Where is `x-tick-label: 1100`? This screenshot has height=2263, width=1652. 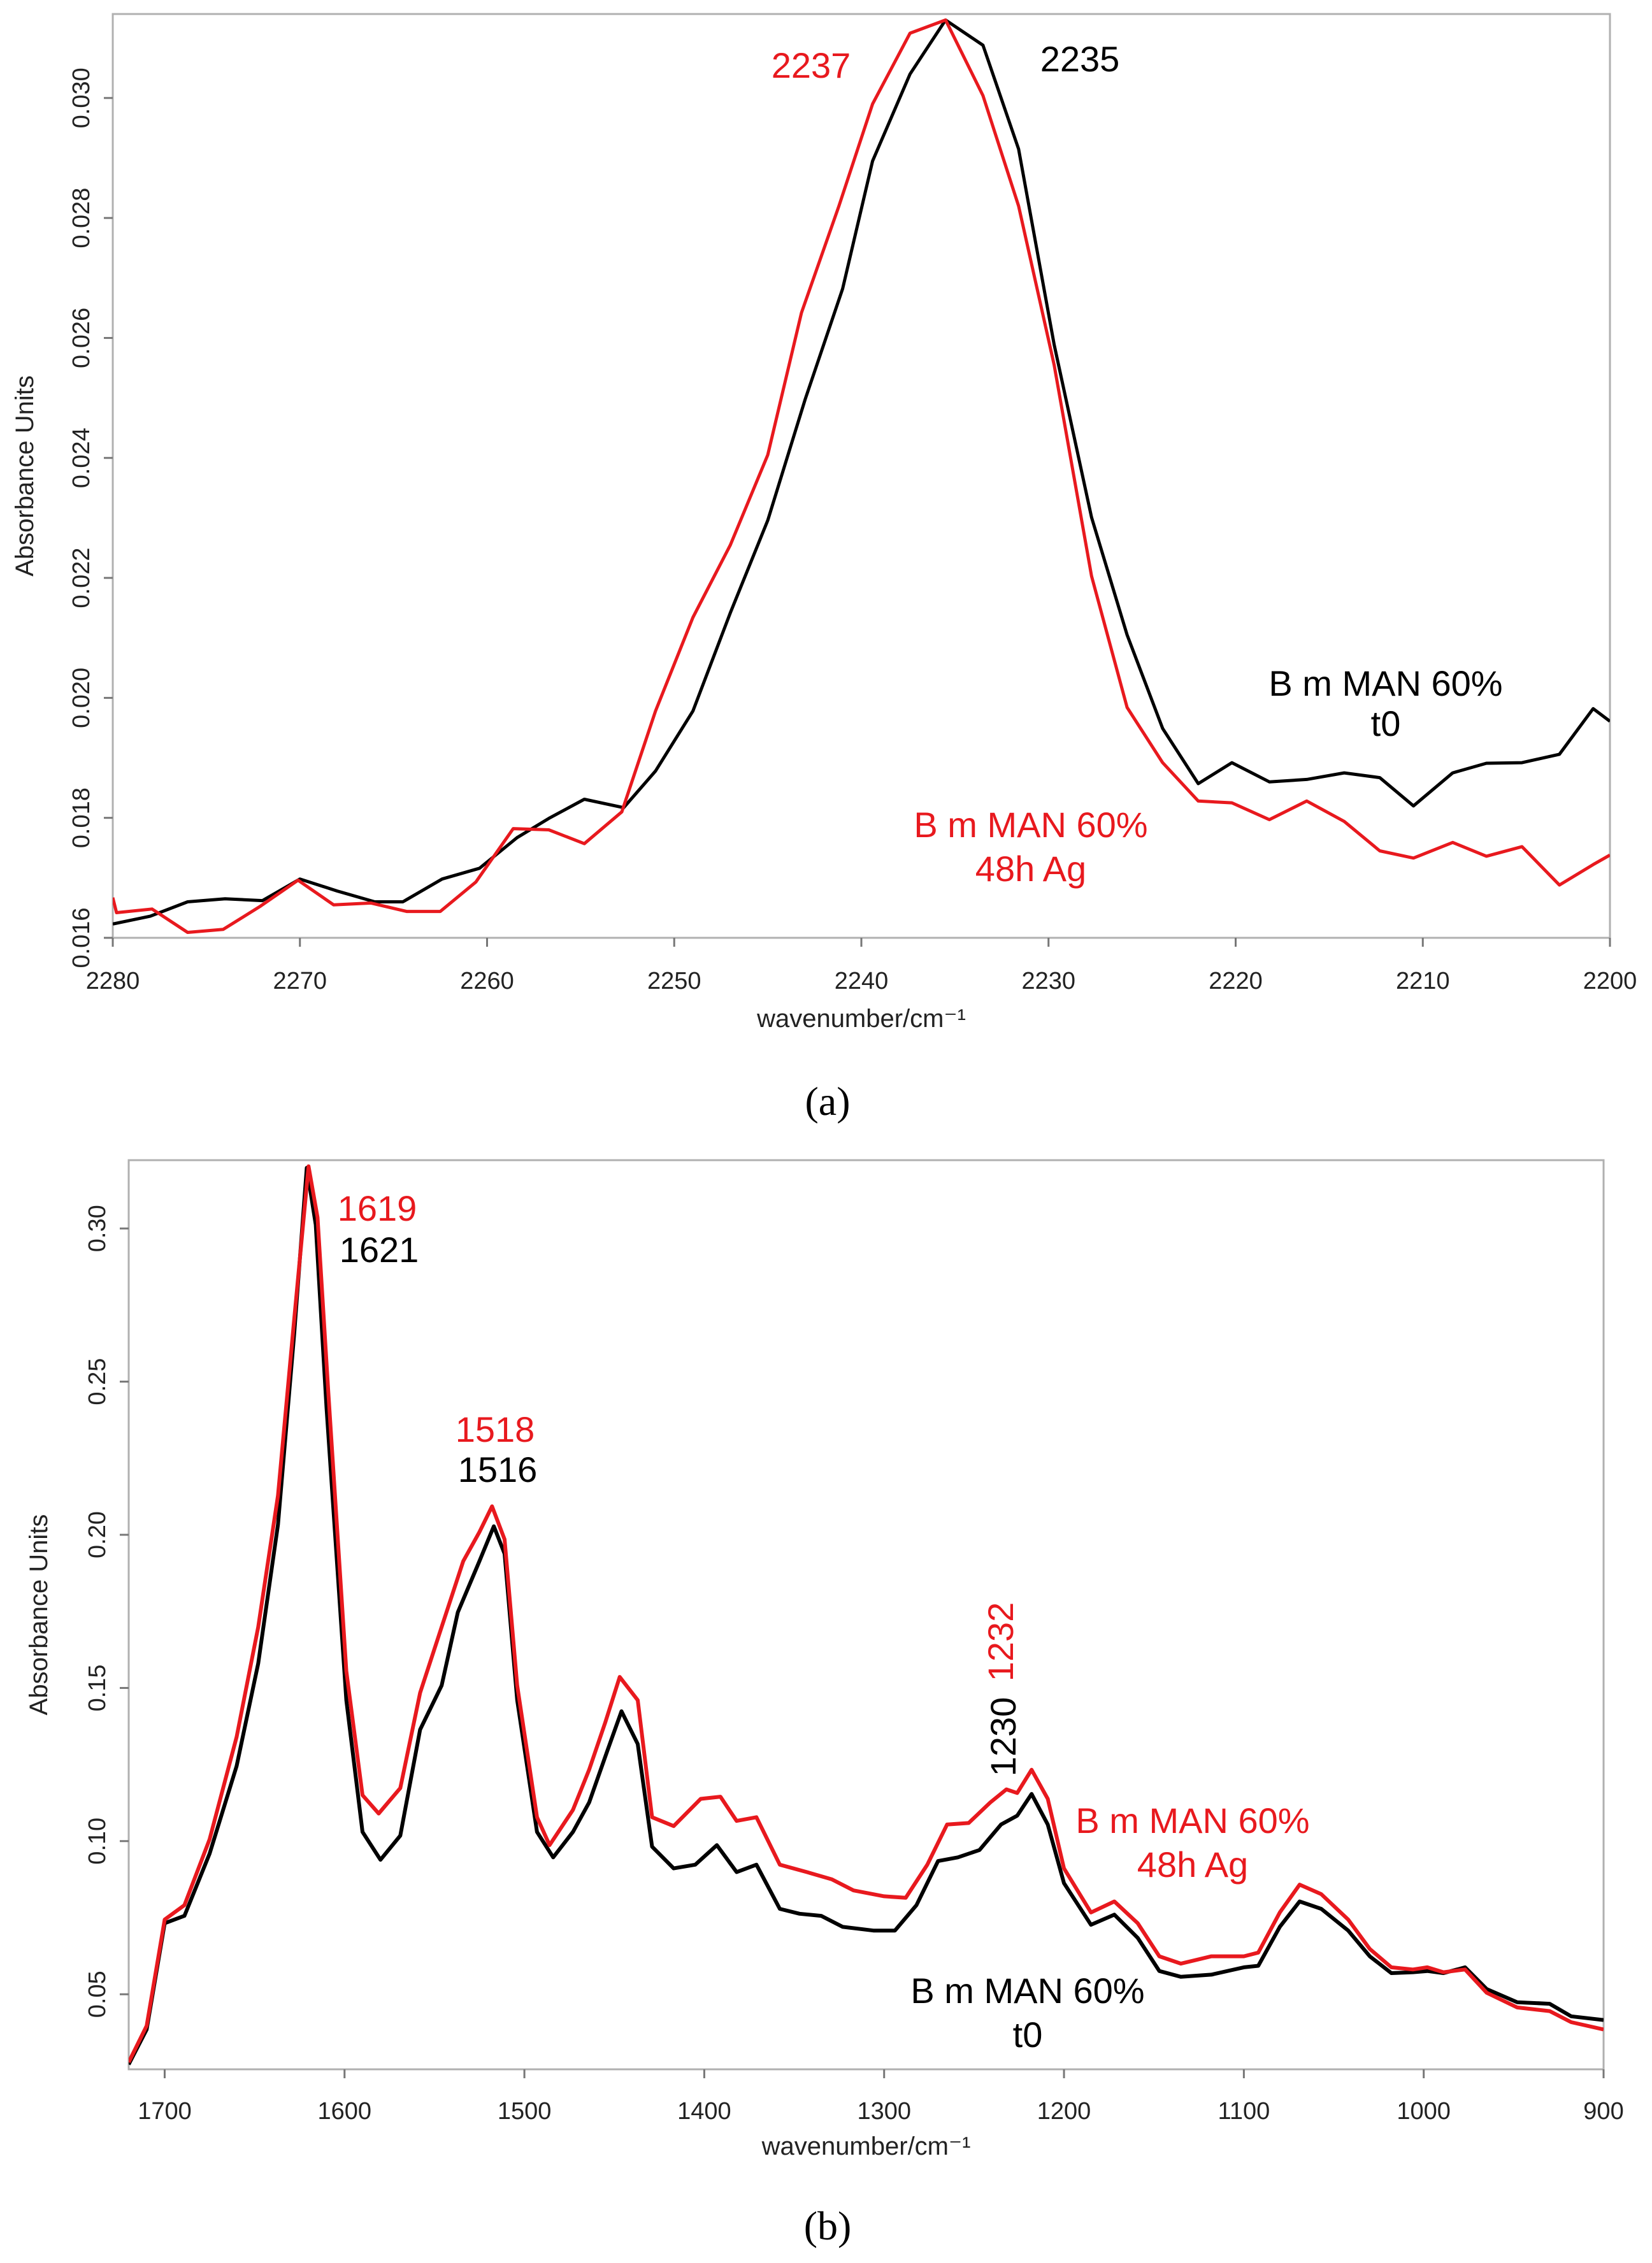 x-tick-label: 1100 is located at coordinates (1244, 2111).